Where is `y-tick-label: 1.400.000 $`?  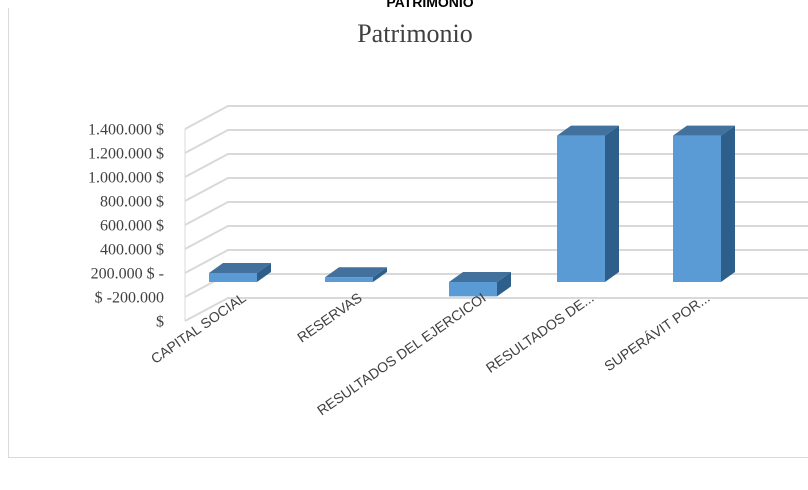 y-tick-label: 1.400.000 $ is located at coordinates (126, 130).